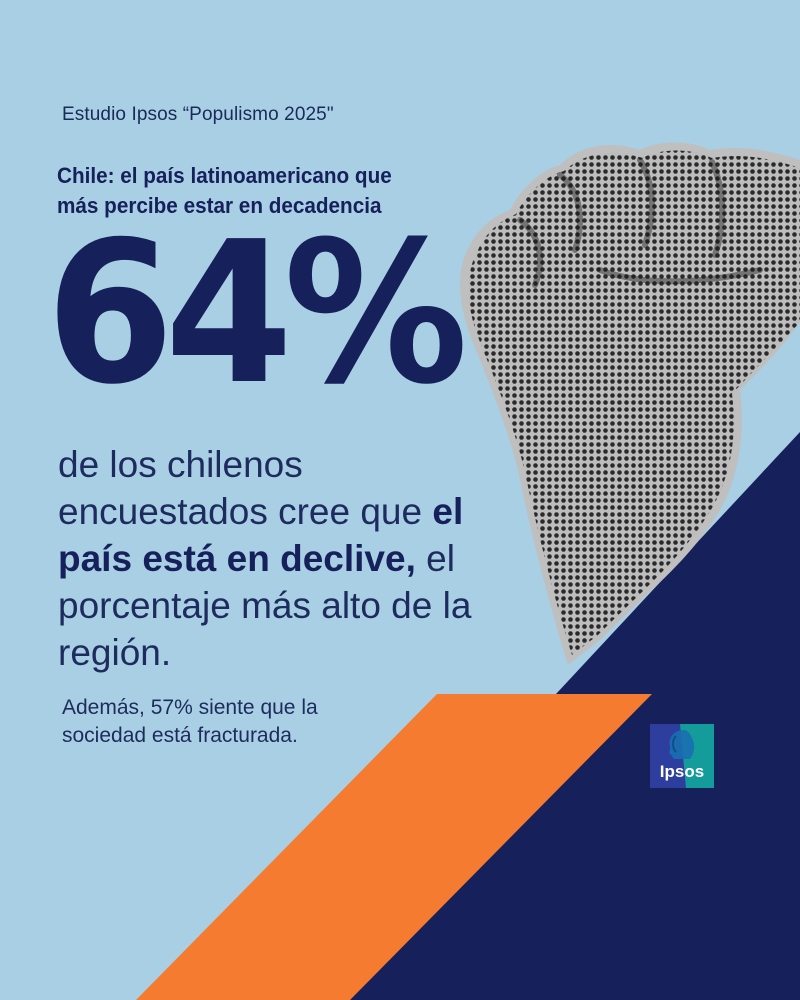  Describe the element at coordinates (682, 771) in the screenshot. I see `ipsos-wordmark: Ipsos` at that location.